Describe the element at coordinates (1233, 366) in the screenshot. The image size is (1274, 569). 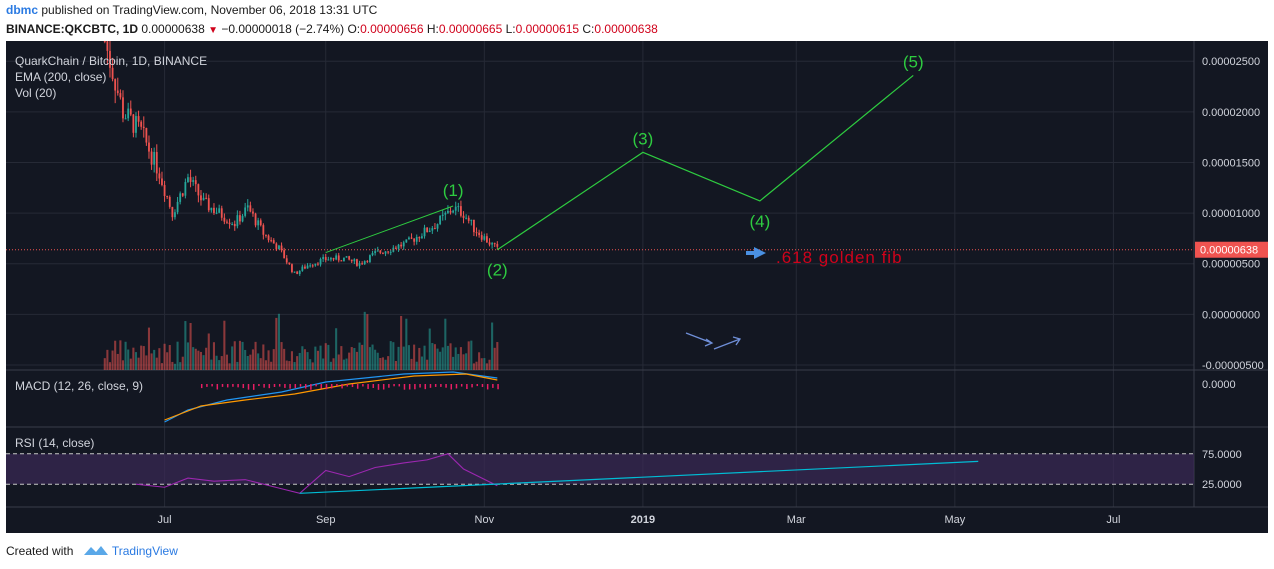
I see `y-tick-label: -0.00000500` at that location.